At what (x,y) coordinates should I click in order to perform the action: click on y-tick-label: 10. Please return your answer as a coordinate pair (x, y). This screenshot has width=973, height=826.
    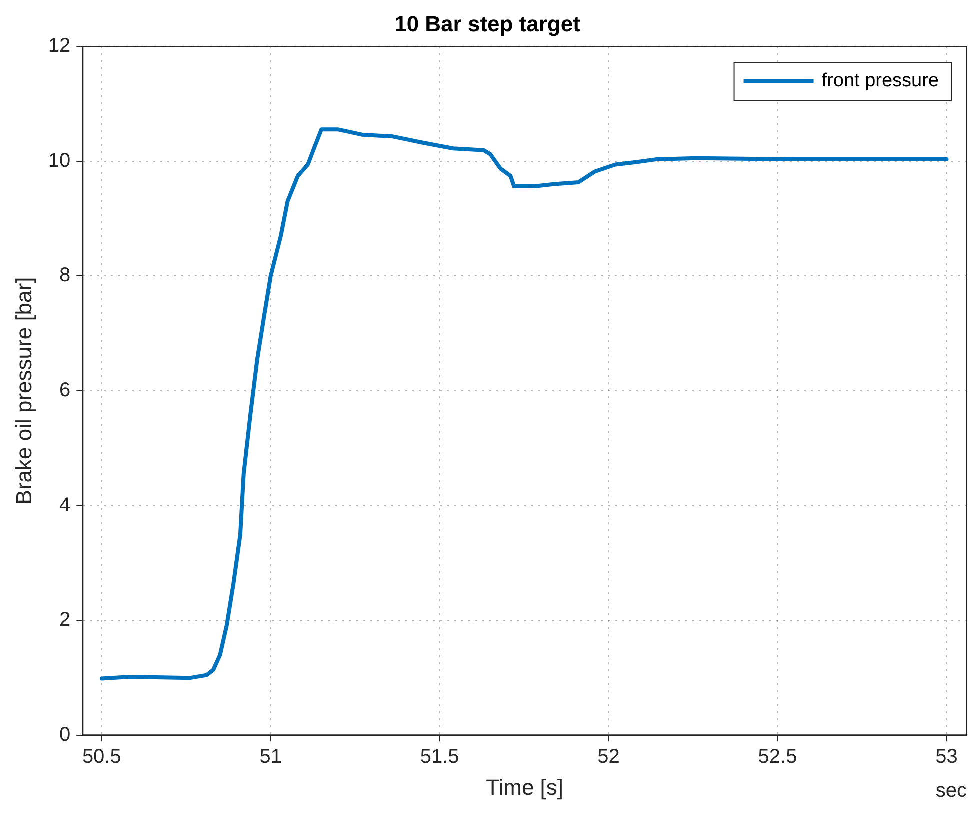
    Looking at the image, I should click on (59, 161).